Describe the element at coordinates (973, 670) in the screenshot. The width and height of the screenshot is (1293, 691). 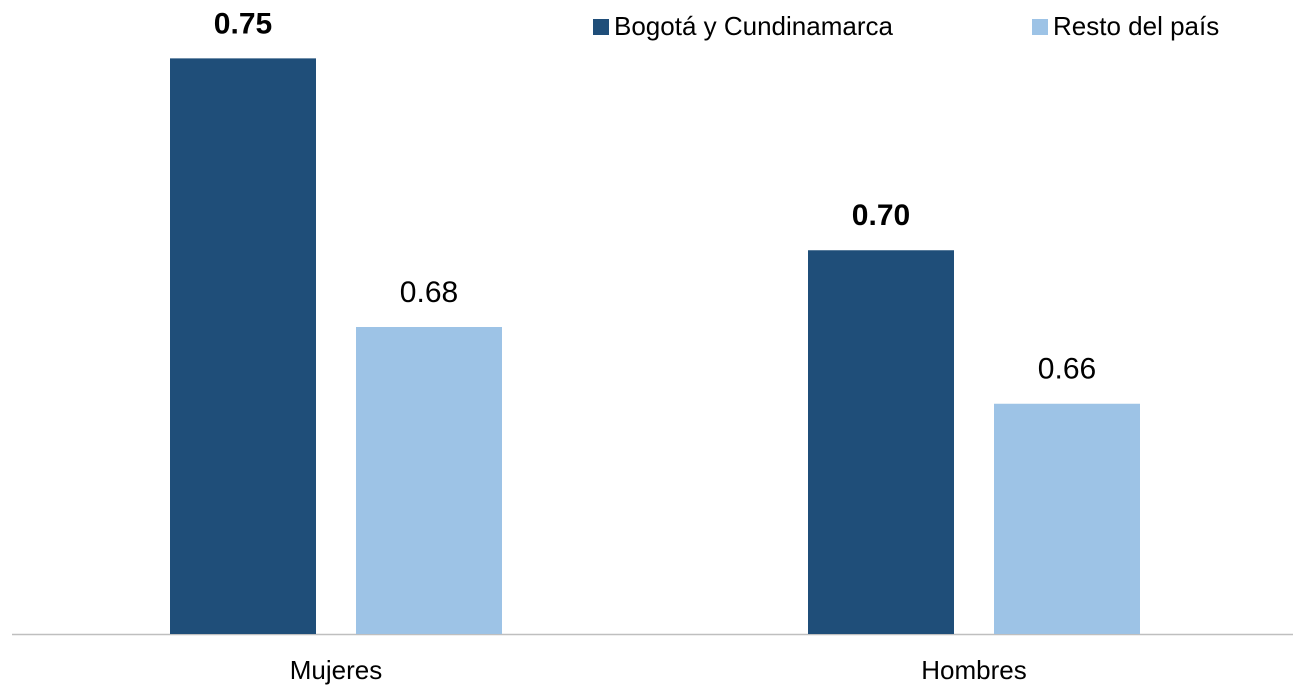
I see `x-tick-label: Hombres` at that location.